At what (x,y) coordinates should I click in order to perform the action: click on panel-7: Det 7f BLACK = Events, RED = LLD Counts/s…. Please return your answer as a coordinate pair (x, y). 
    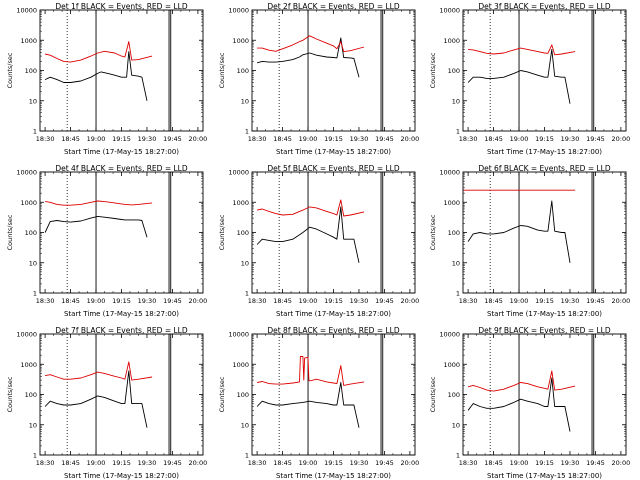
    Looking at the image, I should click on (106, 403).